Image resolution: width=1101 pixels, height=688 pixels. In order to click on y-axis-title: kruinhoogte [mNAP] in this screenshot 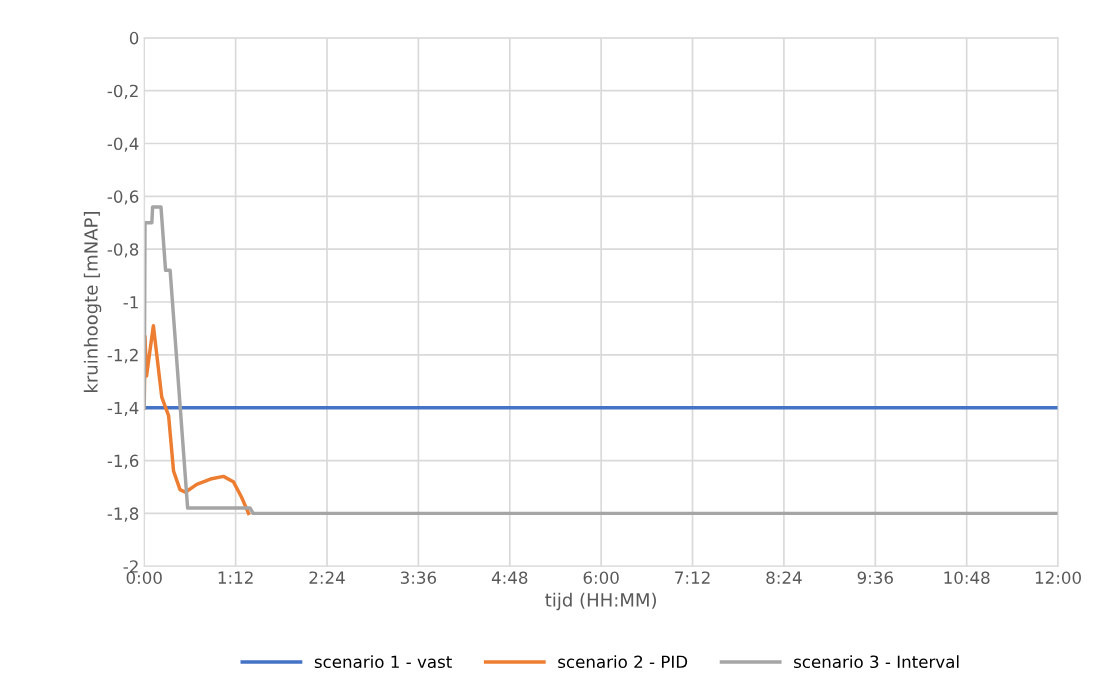, I will do `click(92, 302)`.